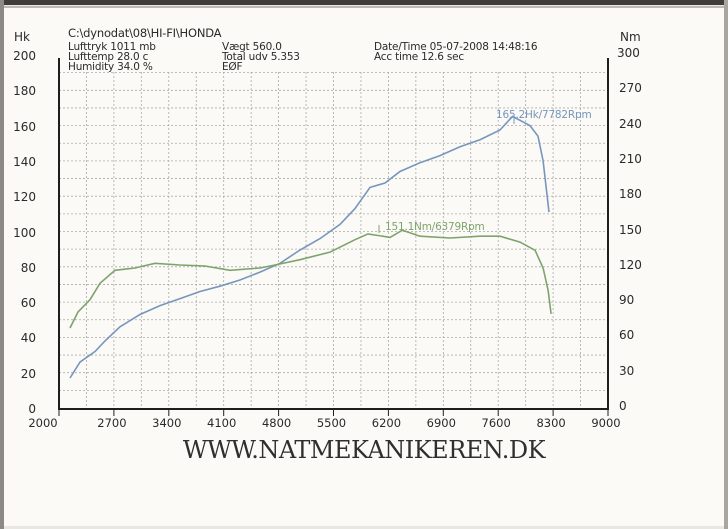 This screenshot has height=529, width=728. What do you see at coordinates (630, 88) in the screenshot?
I see `right-tick-label: 270` at bounding box center [630, 88].